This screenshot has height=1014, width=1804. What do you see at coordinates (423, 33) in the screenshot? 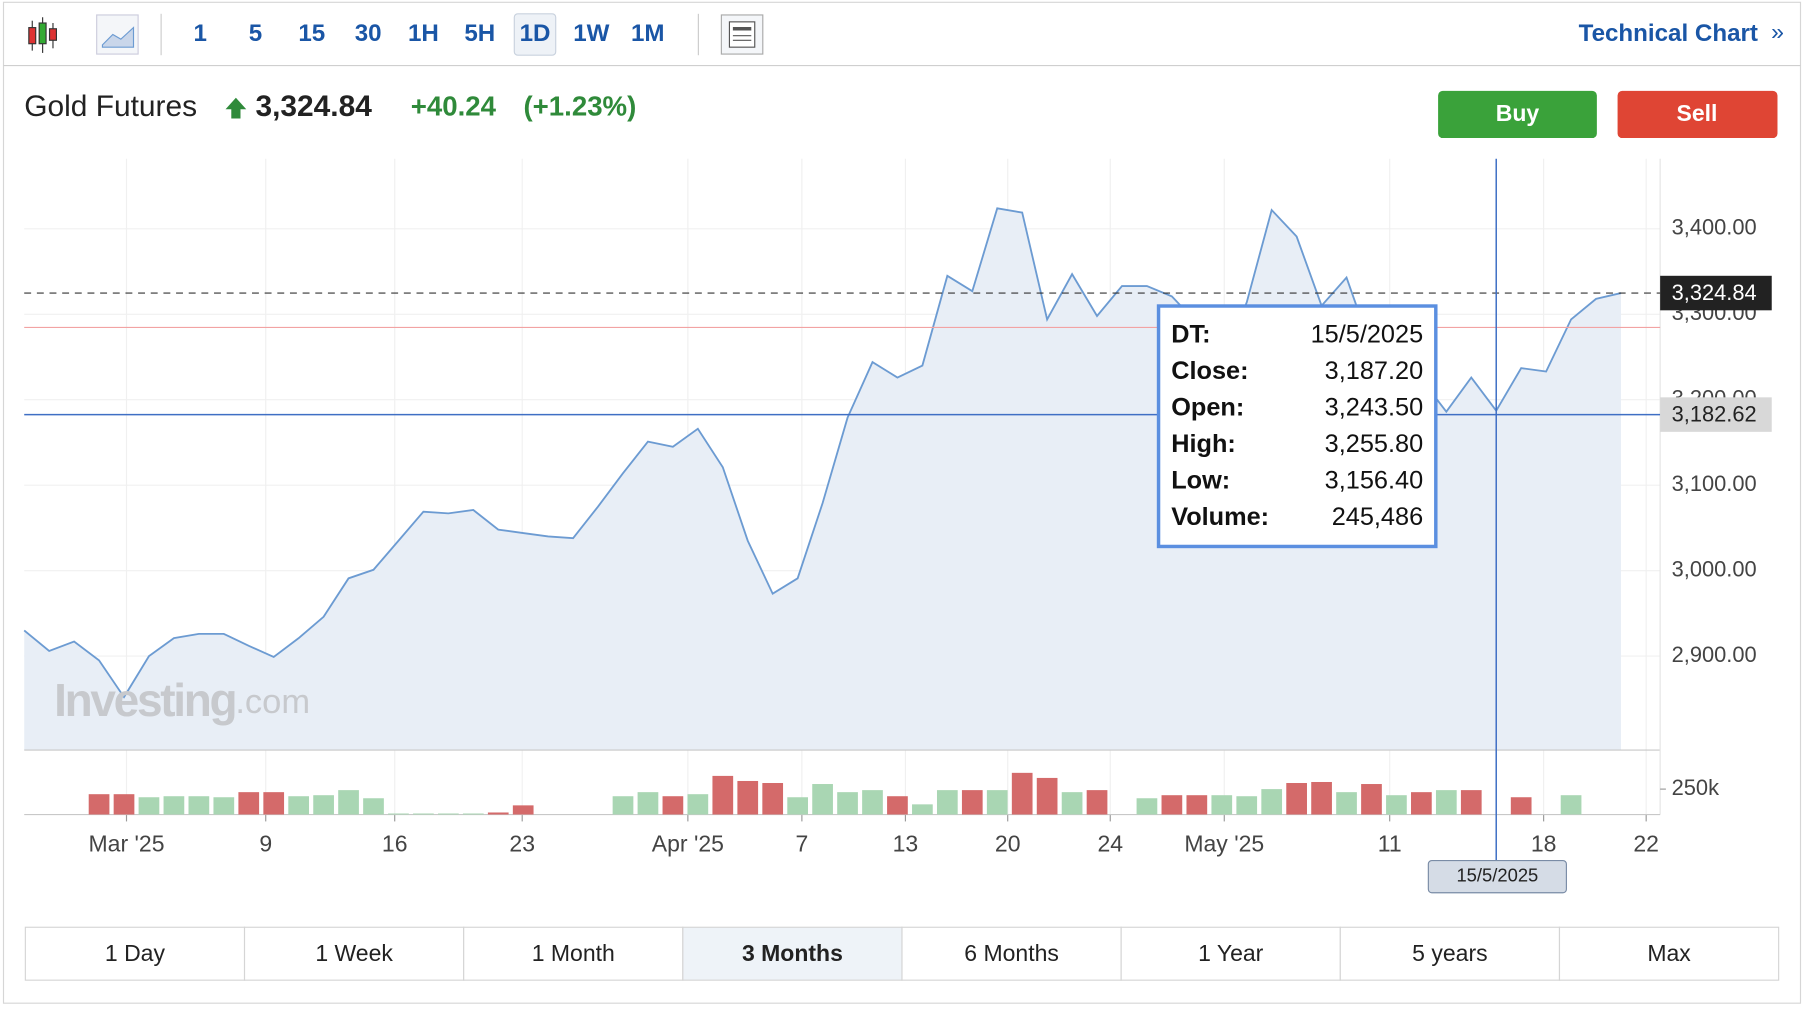
I see `interval: 1H` at bounding box center [423, 33].